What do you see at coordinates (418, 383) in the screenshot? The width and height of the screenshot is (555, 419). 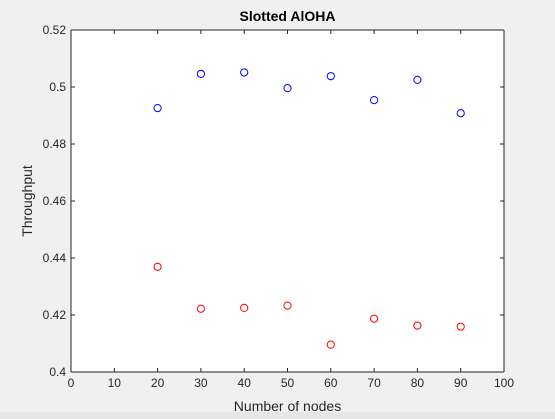 I see `x-tick-label: 80` at bounding box center [418, 383].